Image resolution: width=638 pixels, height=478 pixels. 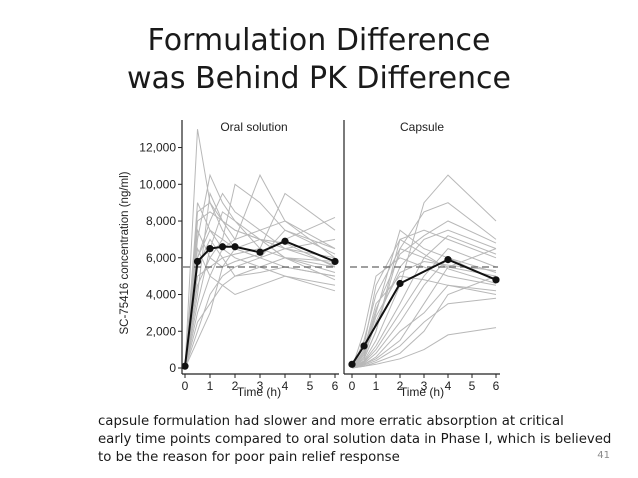 I want to click on y-tick-label: 12,000, so click(x=157, y=148).